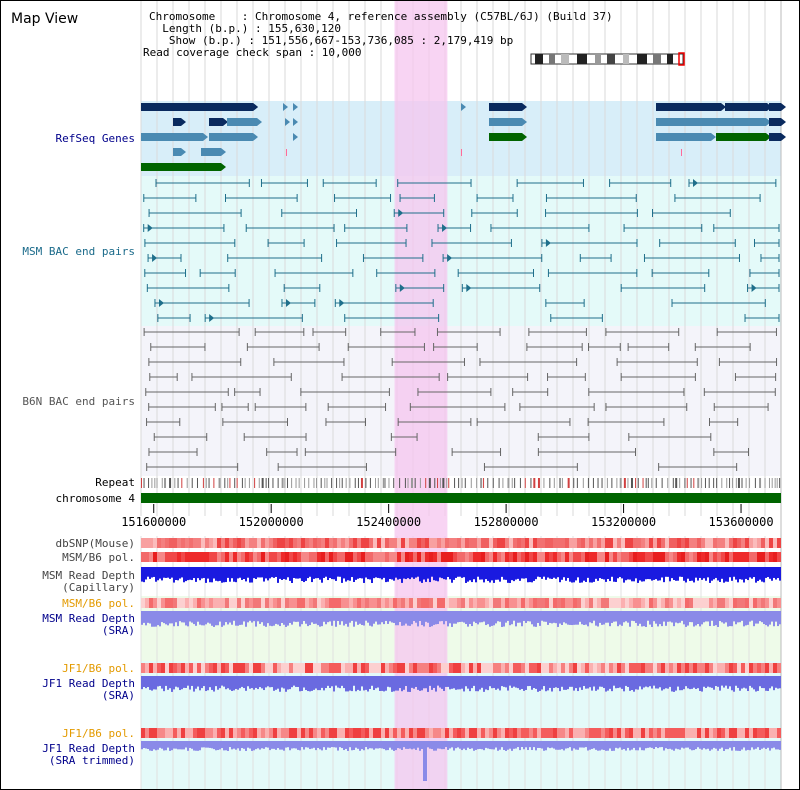 This screenshot has width=800, height=790. I want to click on axis-tick-label: 153200000, so click(623, 522).